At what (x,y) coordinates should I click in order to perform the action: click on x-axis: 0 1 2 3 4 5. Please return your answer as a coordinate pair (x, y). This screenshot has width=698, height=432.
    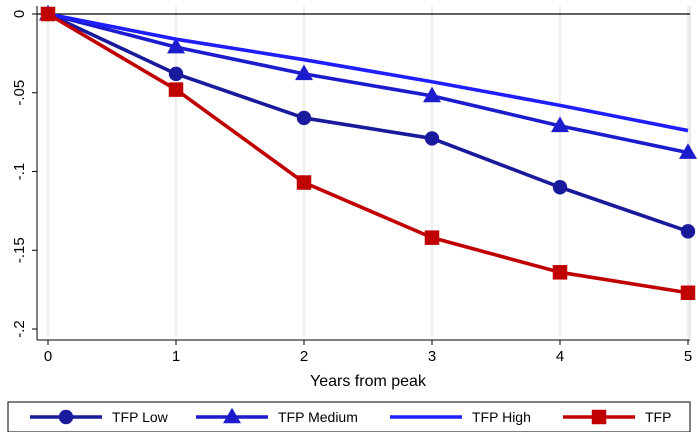
    Looking at the image, I should click on (368, 352).